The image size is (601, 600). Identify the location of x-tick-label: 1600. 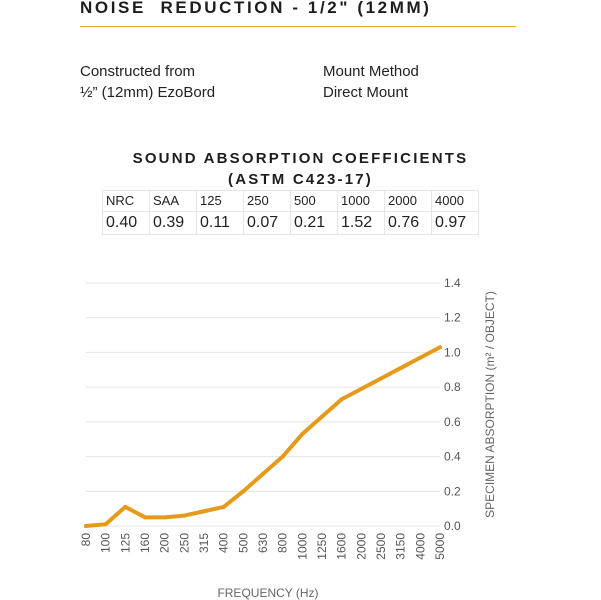
(342, 546).